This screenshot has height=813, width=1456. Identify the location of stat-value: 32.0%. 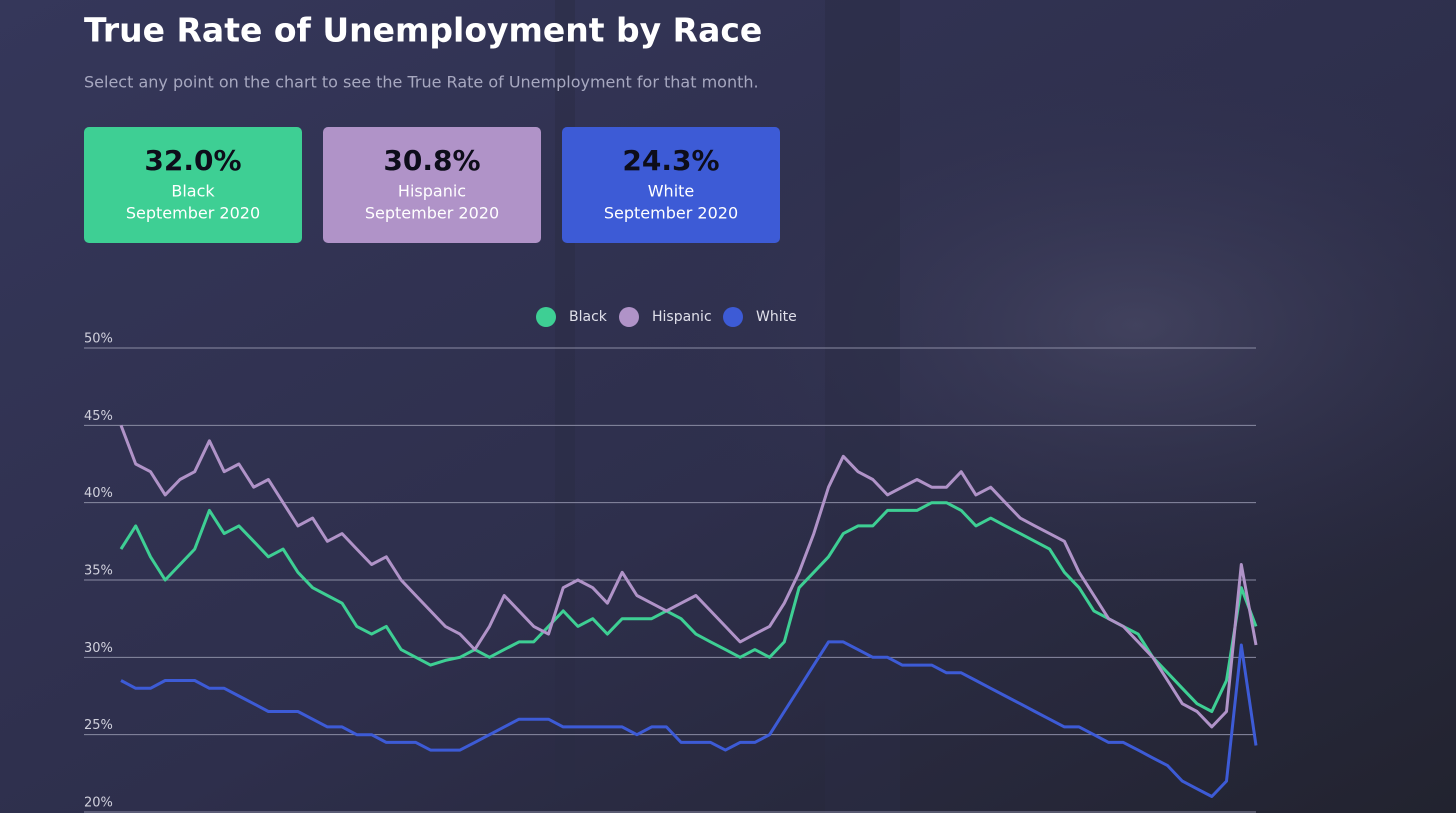
(192, 160).